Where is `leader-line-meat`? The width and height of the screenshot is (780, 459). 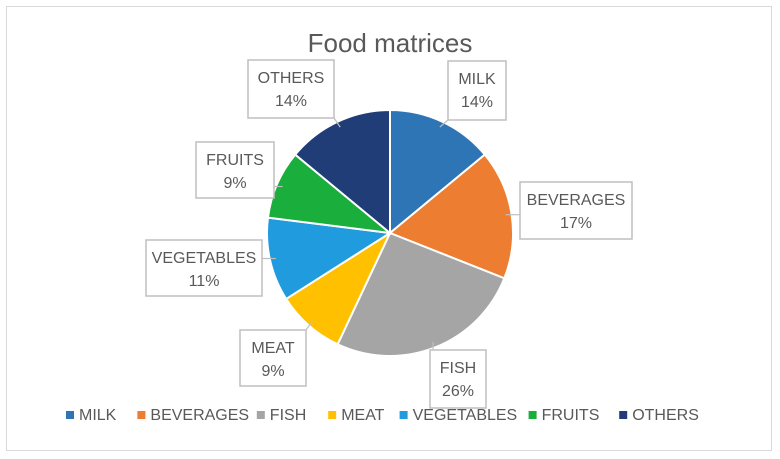
leader-line-meat is located at coordinates (309, 325).